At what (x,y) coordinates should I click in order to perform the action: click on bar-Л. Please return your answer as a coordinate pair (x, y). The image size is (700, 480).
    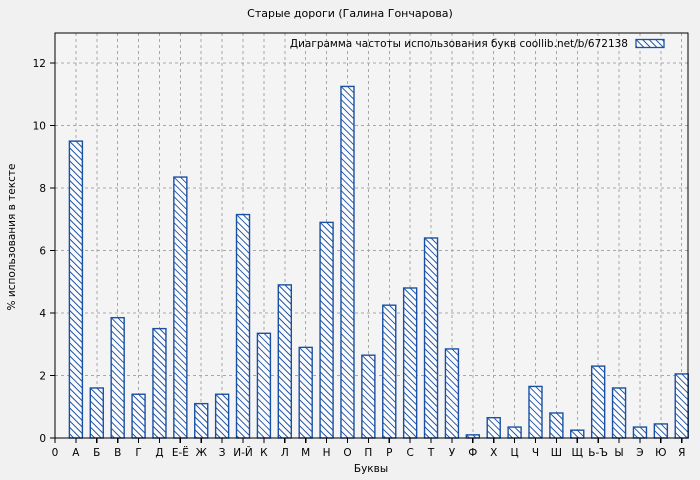
    Looking at the image, I should click on (285, 361).